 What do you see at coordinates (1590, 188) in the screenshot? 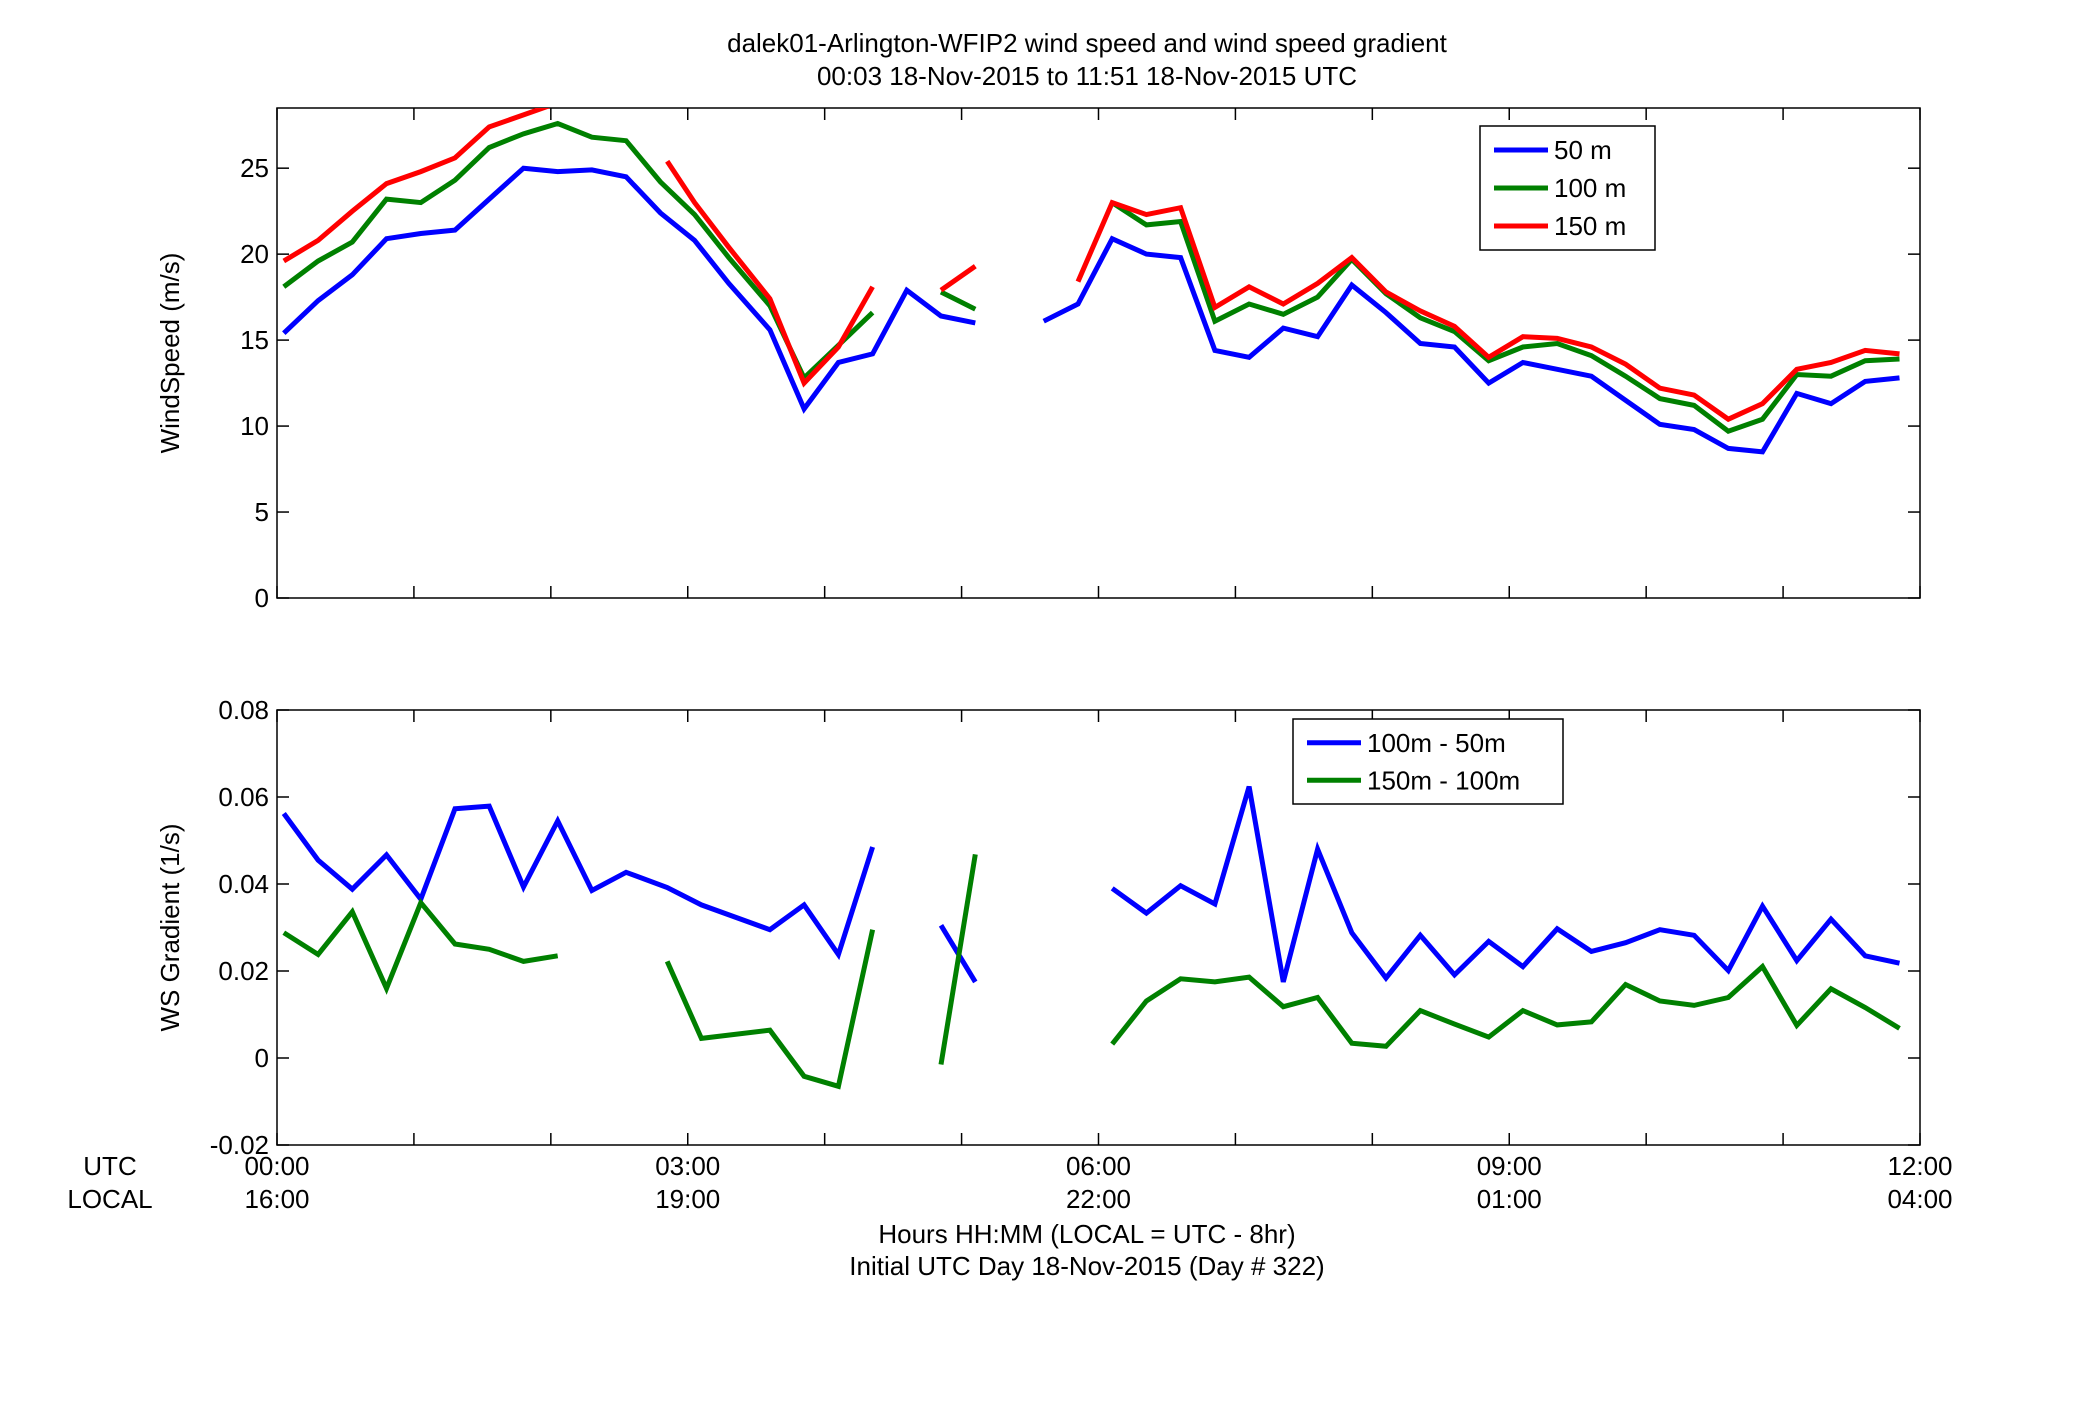
I see `legend-entry-label: 100 m` at bounding box center [1590, 188].